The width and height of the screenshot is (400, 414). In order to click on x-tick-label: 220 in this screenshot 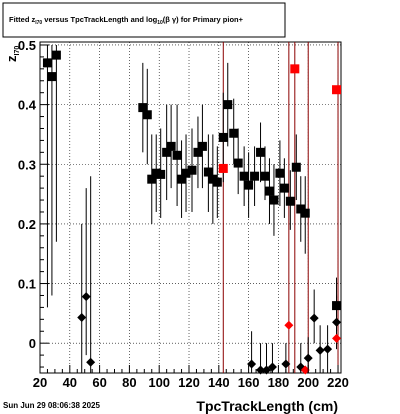, I will do `click(338, 382)`.